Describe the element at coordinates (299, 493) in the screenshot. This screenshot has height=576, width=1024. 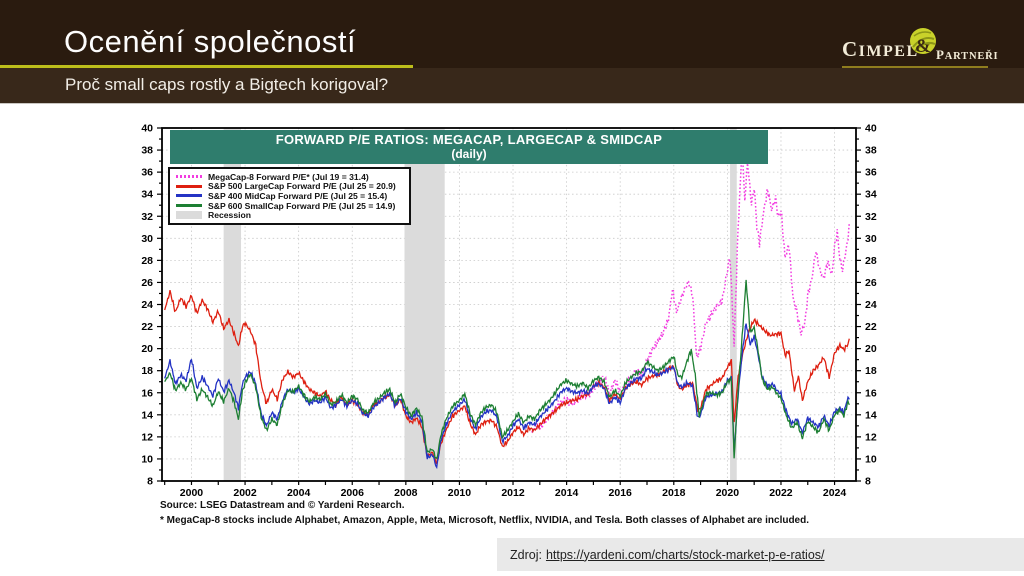
I see `x-axis-label: 2004` at that location.